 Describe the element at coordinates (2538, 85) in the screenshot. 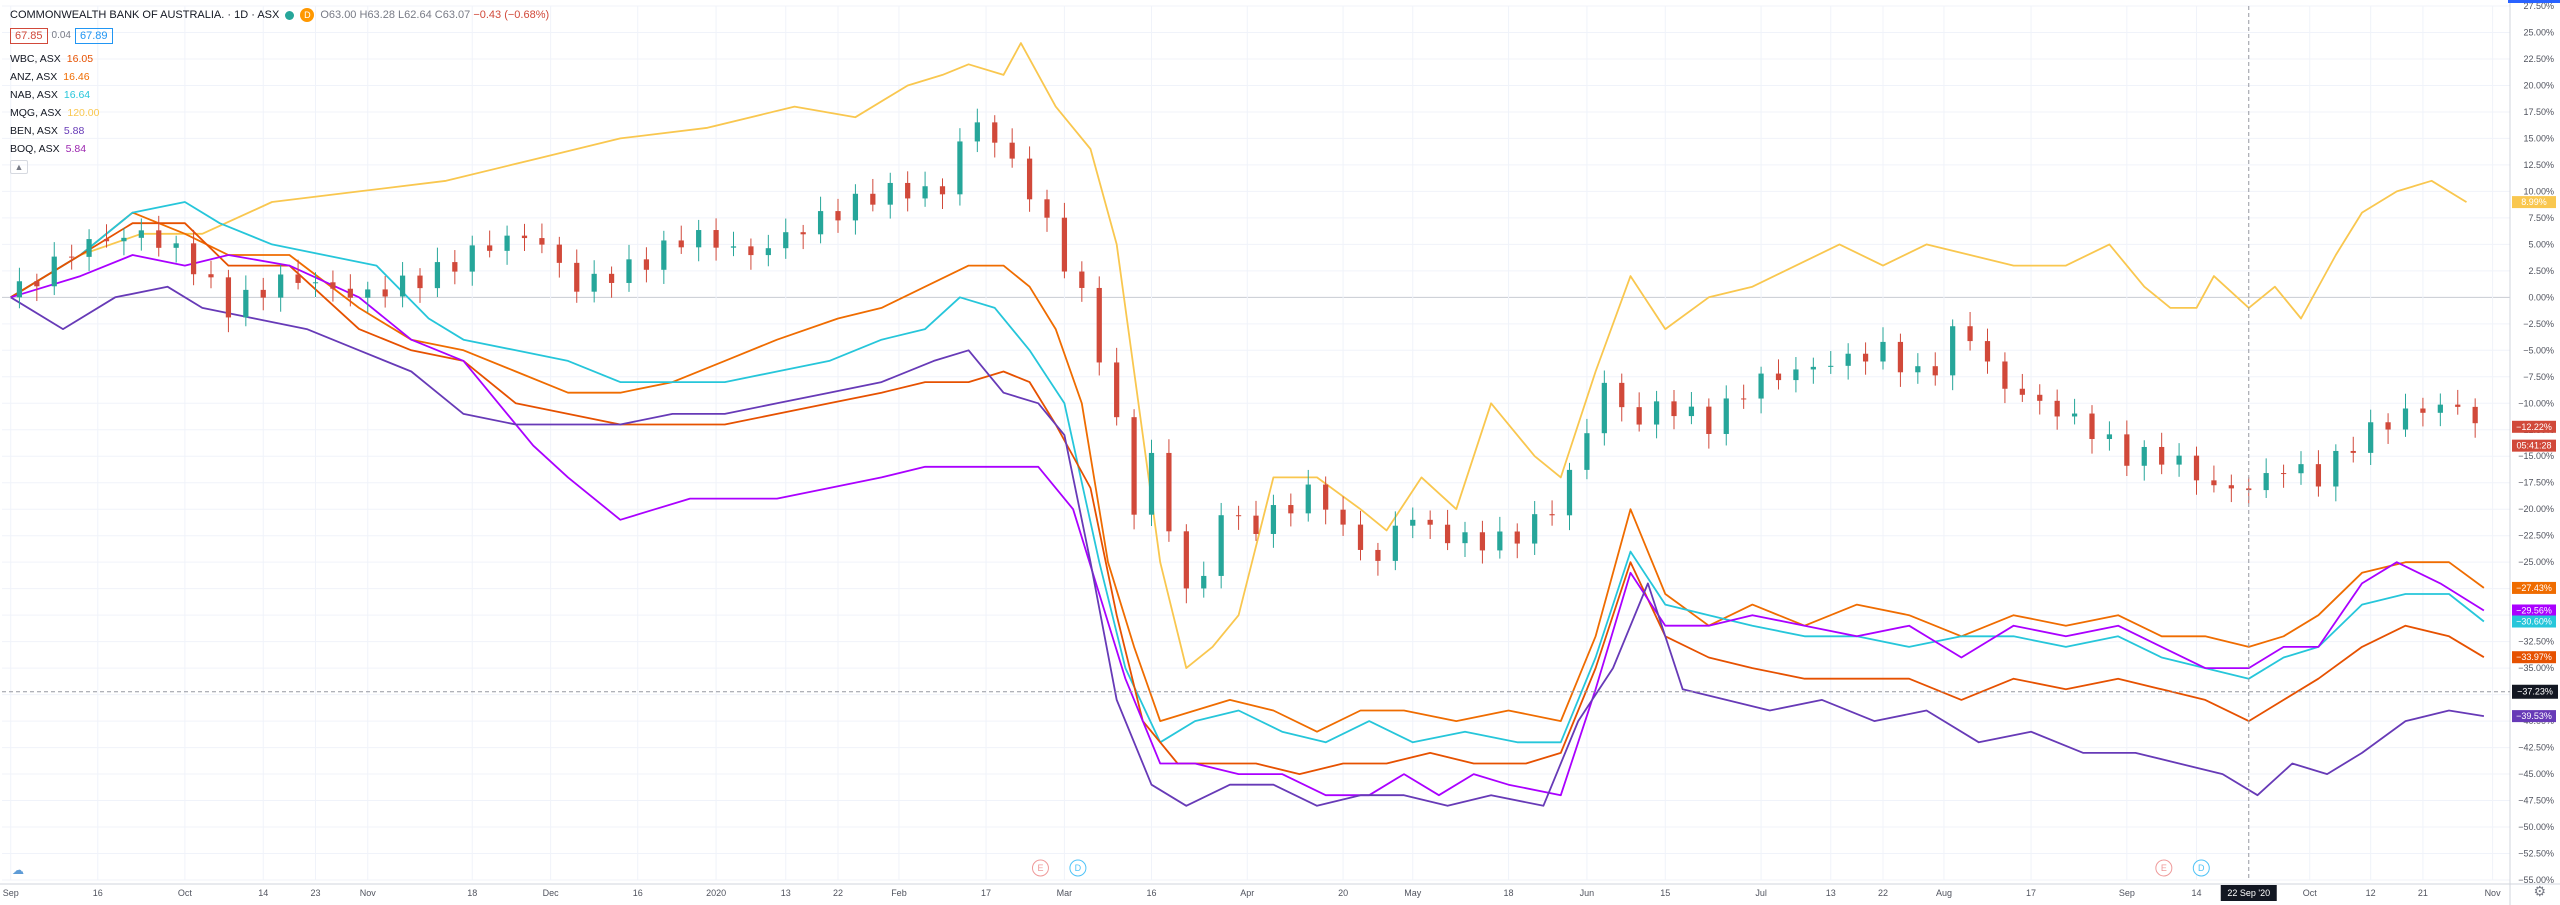

I see `y-tick-label: 20.00%` at that location.